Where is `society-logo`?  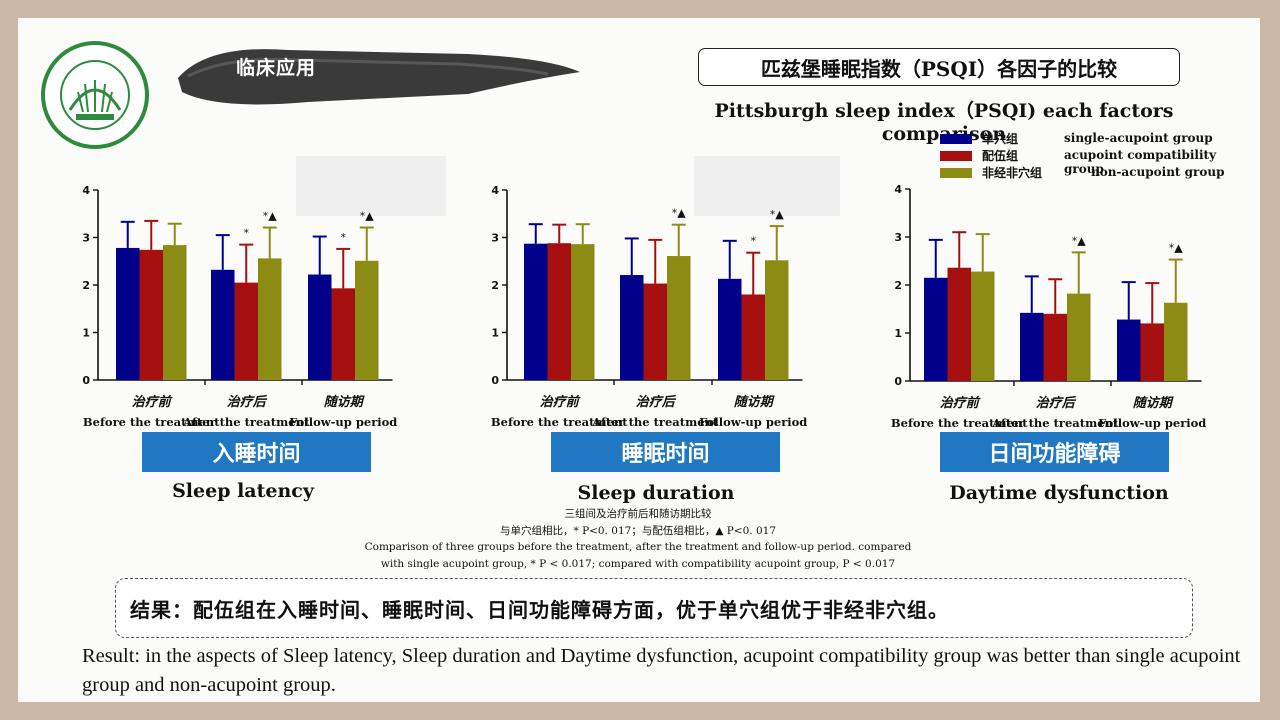
society-logo is located at coordinates (95, 95).